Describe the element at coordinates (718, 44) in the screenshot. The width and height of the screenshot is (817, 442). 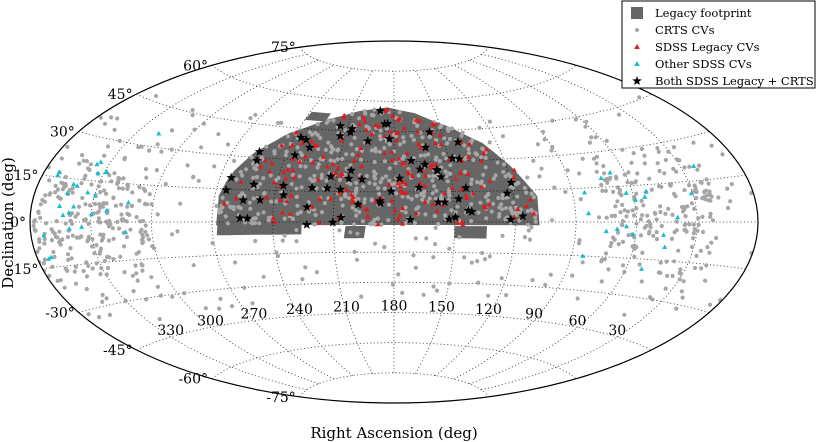
I see `legend-box` at that location.